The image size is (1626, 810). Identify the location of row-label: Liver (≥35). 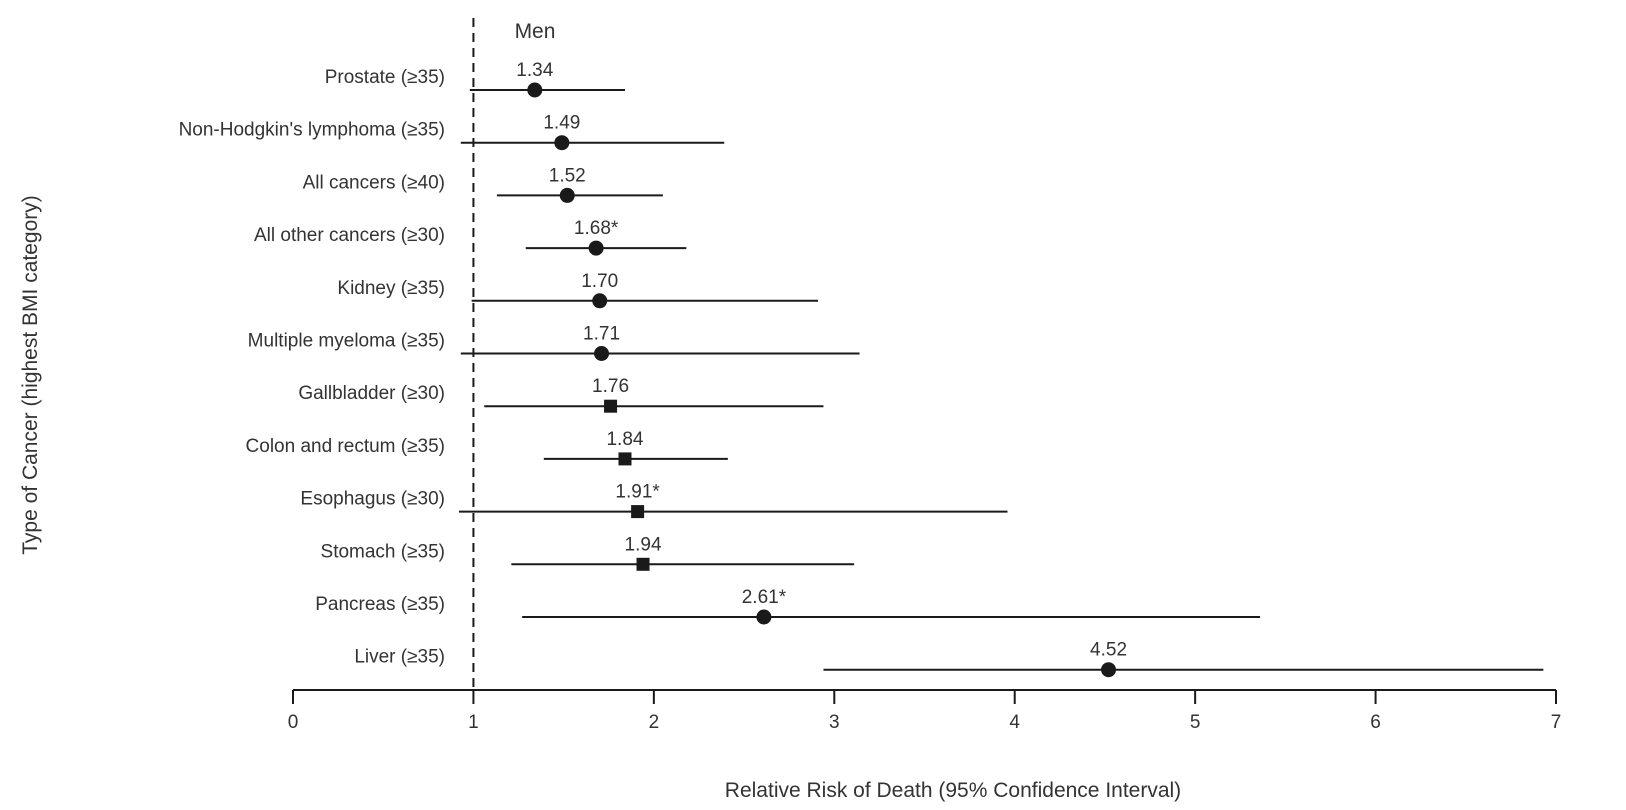
(399, 657).